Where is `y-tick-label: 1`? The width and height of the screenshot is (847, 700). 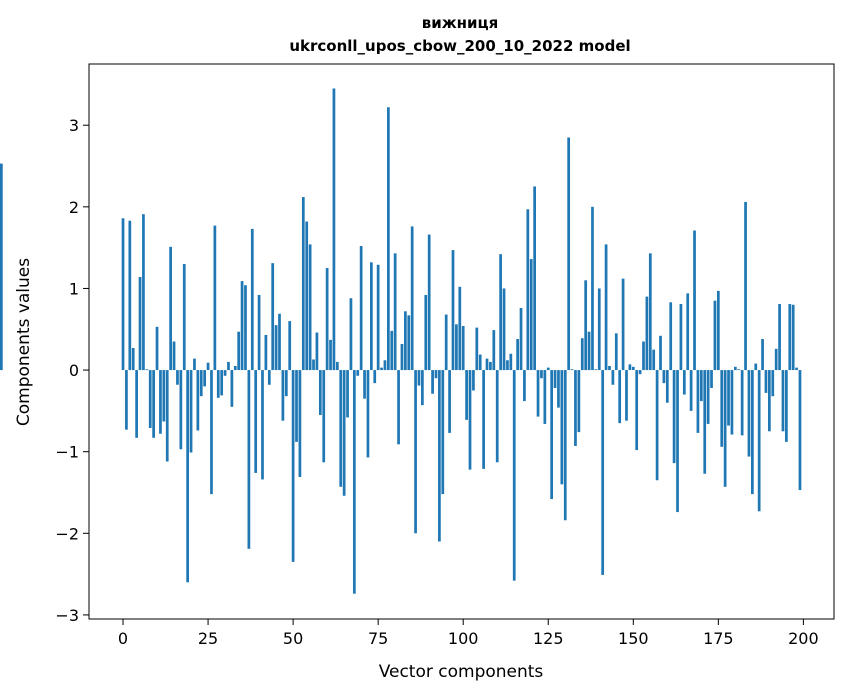 y-tick-label: 1 is located at coordinates (74, 288).